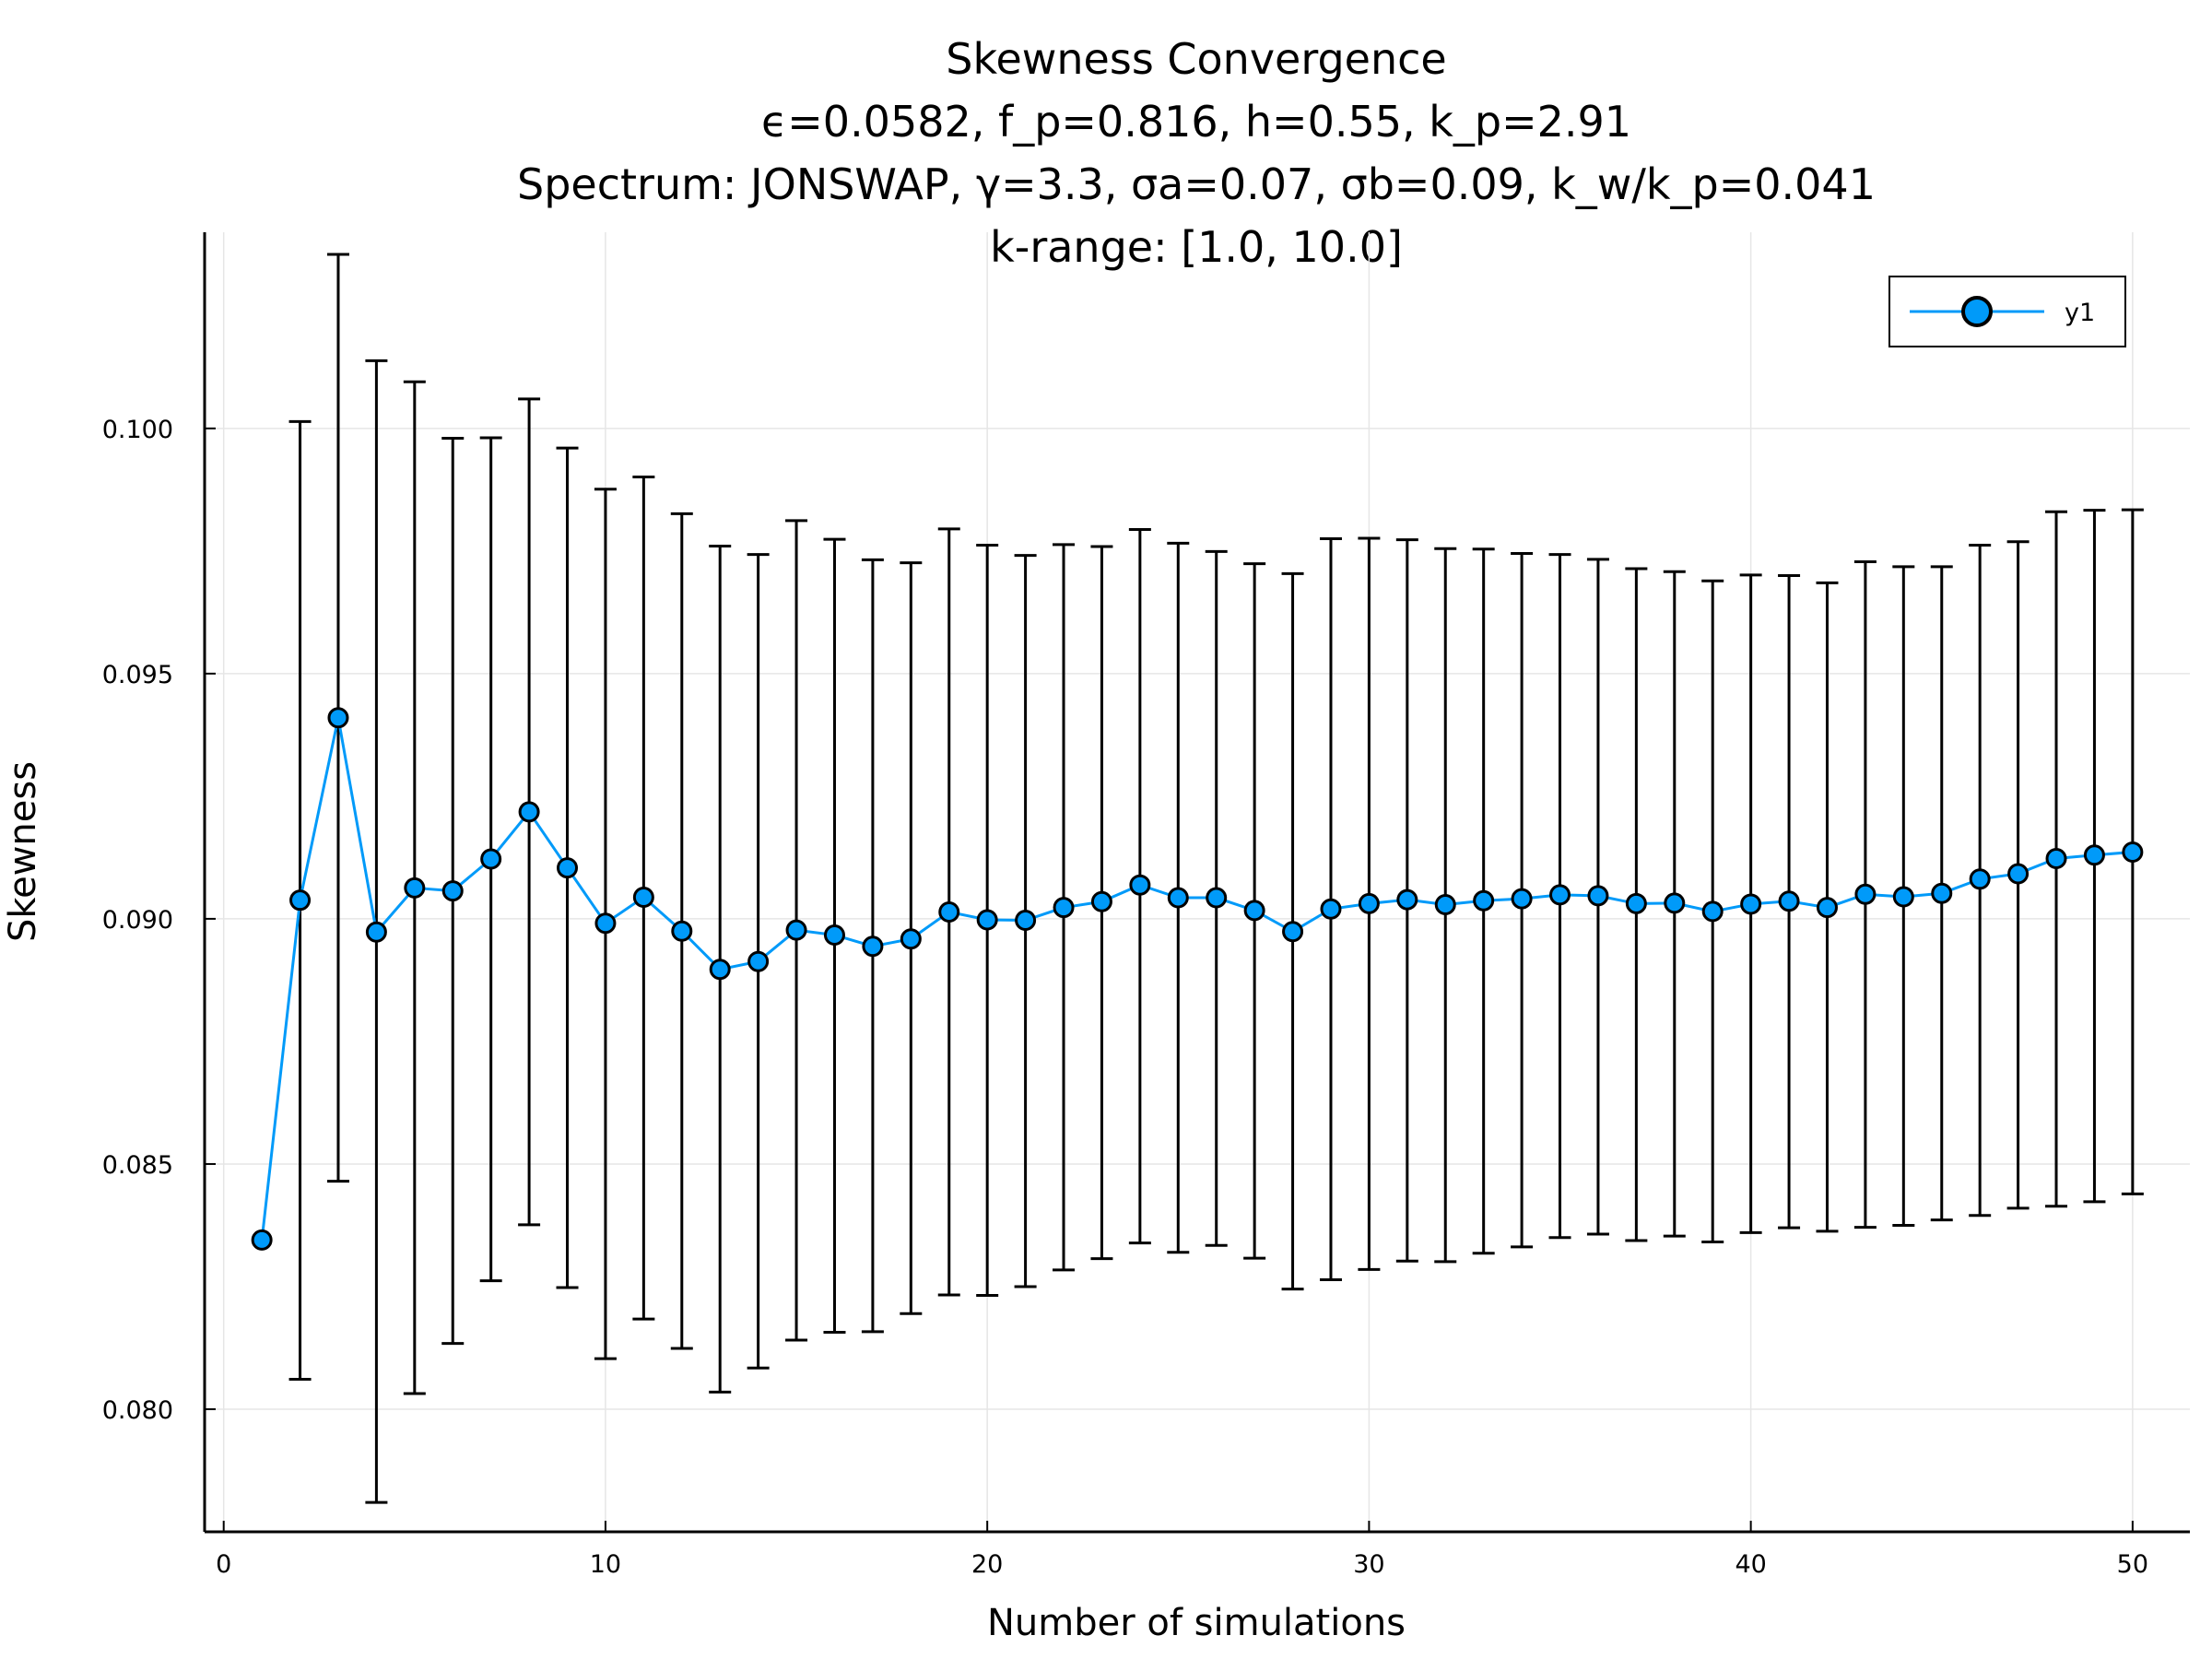 This screenshot has height=1659, width=2212. Describe the element at coordinates (23, 851) in the screenshot. I see `y-axis-label: Skewness` at that location.